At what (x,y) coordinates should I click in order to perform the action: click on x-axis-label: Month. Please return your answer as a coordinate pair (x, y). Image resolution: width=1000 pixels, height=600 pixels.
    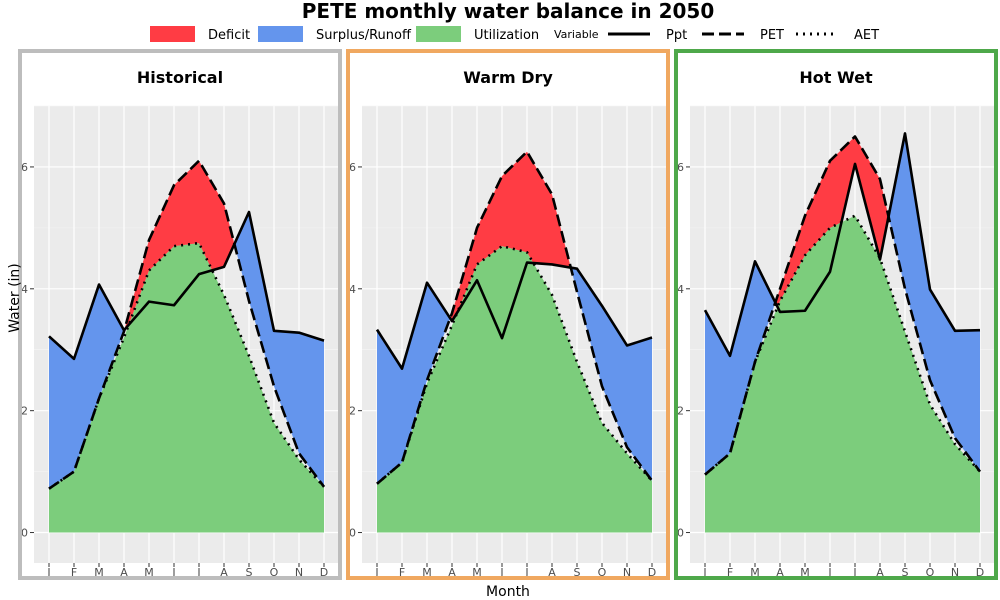
    Looking at the image, I should click on (508, 592).